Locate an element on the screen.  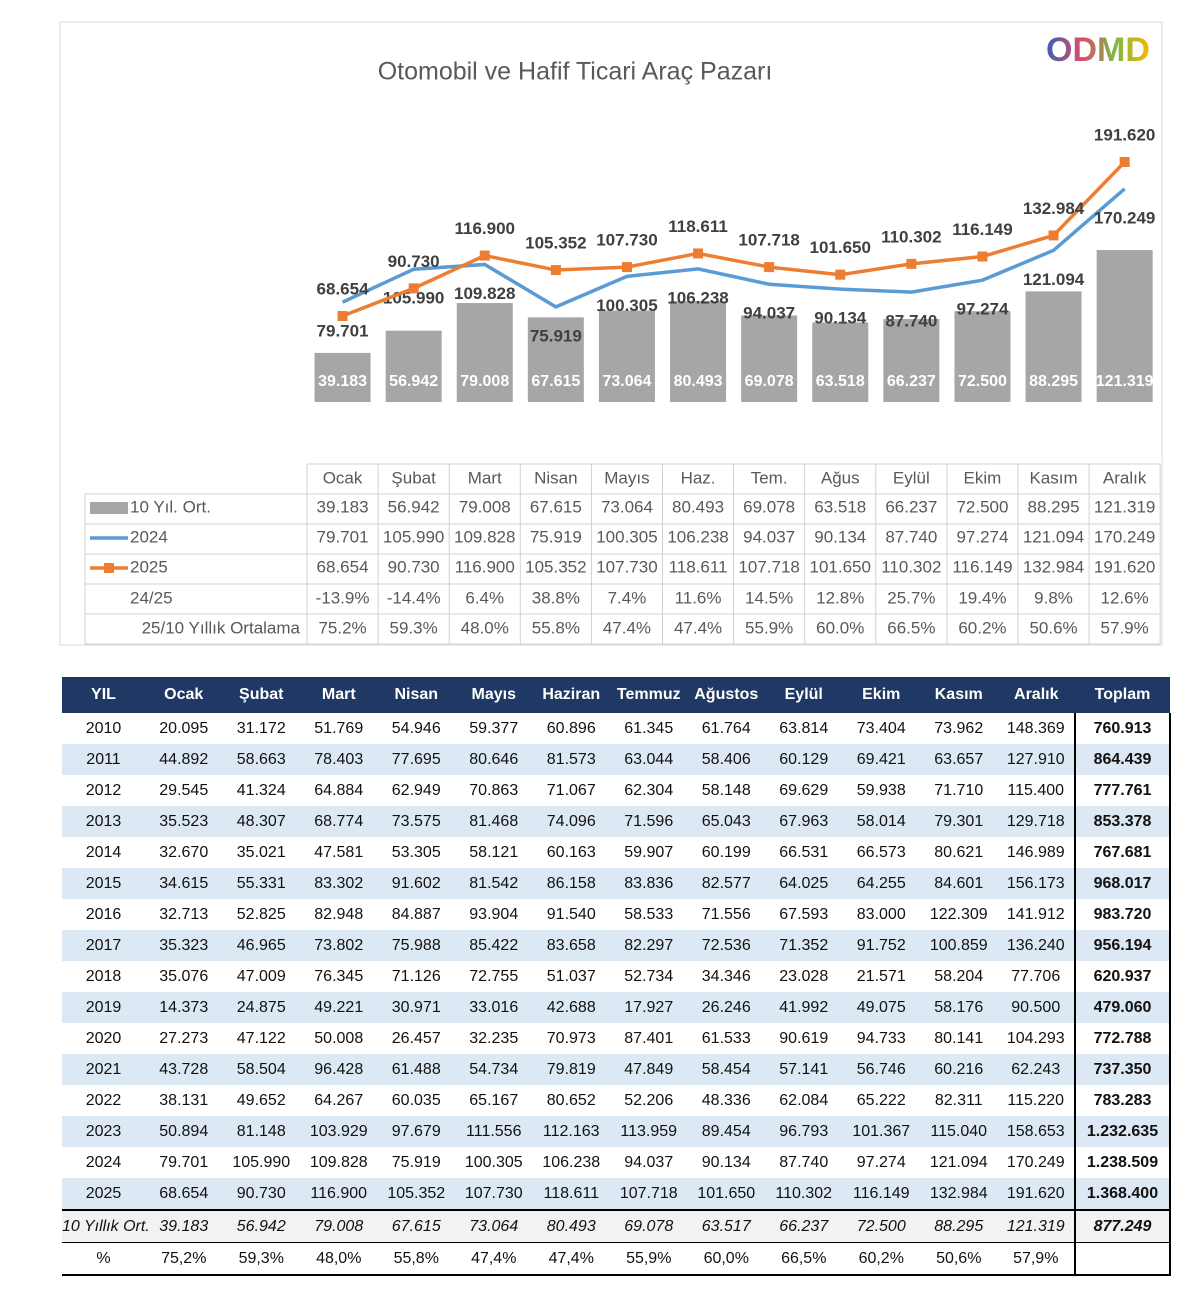
table-cell: 46.965 is located at coordinates (261, 945).